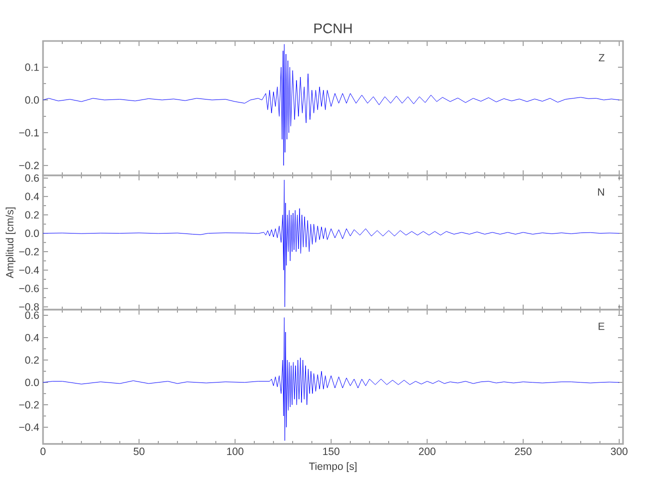 Image resolution: width=650 pixels, height=500 pixels. Describe the element at coordinates (601, 326) in the screenshot. I see `annotation: E` at that location.